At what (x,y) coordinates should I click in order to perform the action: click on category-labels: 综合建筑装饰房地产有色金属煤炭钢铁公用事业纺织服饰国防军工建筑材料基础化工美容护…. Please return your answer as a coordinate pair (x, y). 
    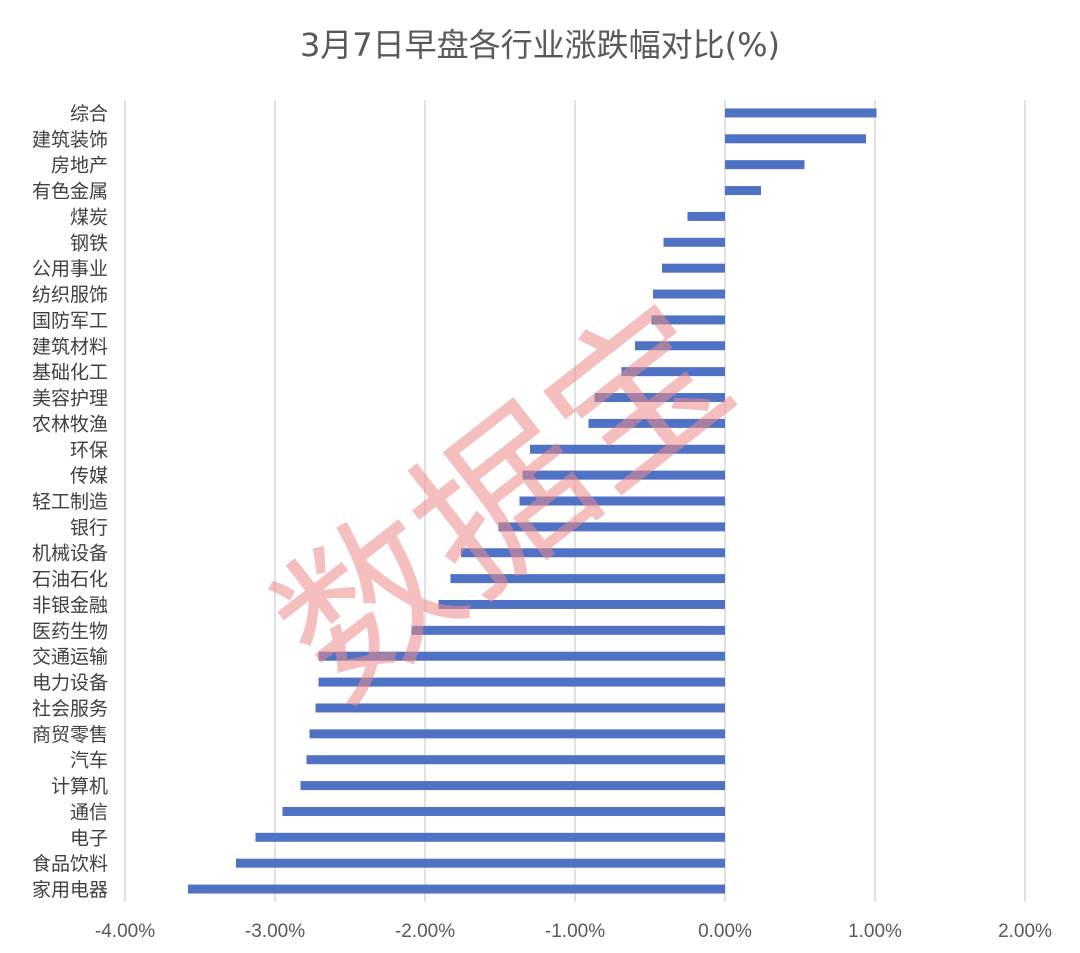
    Looking at the image, I should click on (70, 502).